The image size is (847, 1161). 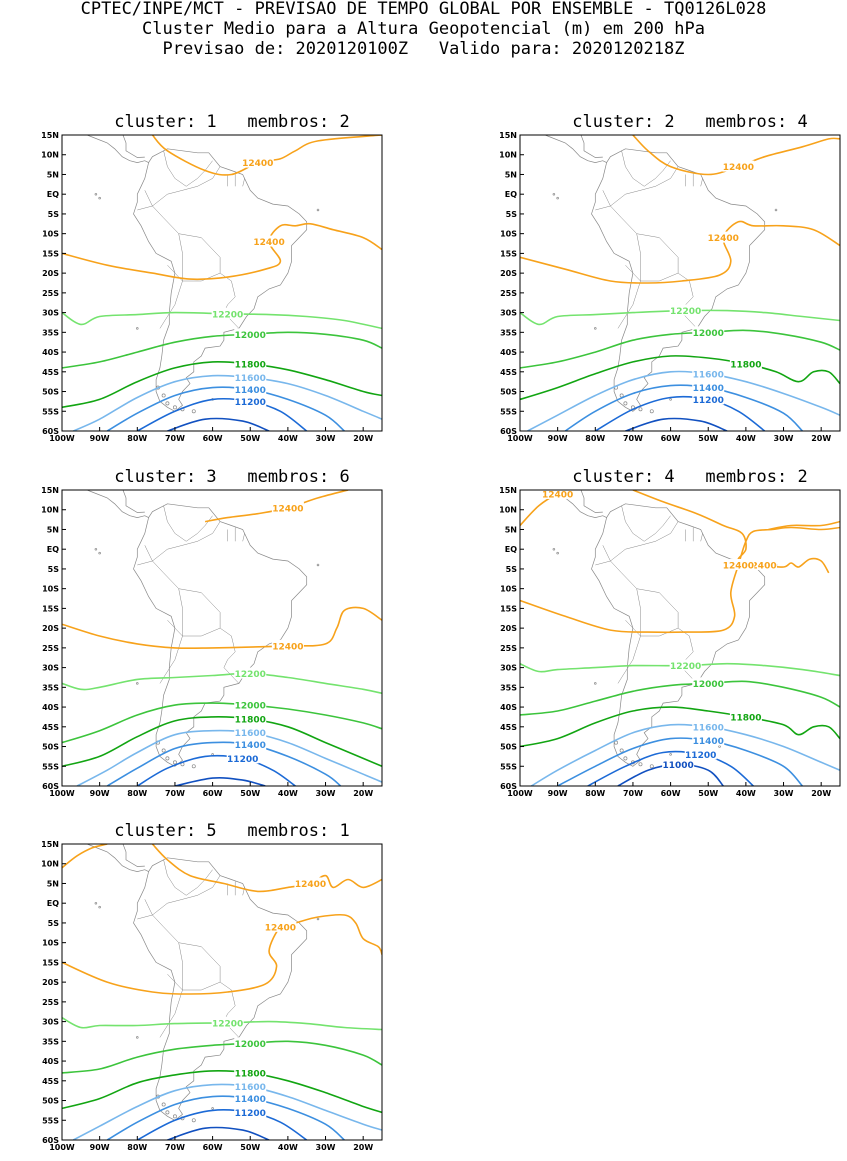 I want to click on panel-title: cluster: 5 membros: 1, so click(x=232, y=831).